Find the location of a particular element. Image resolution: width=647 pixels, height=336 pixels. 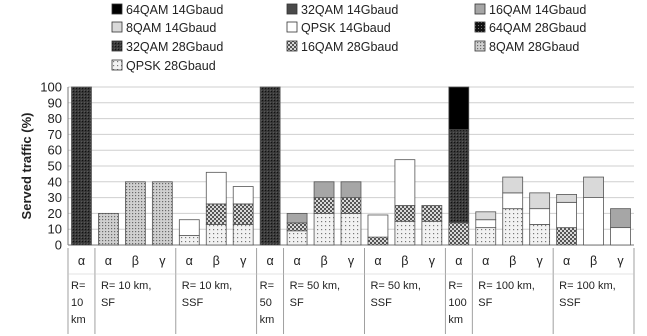

y-axis-title: Served traffic (%) is located at coordinates (26, 166).